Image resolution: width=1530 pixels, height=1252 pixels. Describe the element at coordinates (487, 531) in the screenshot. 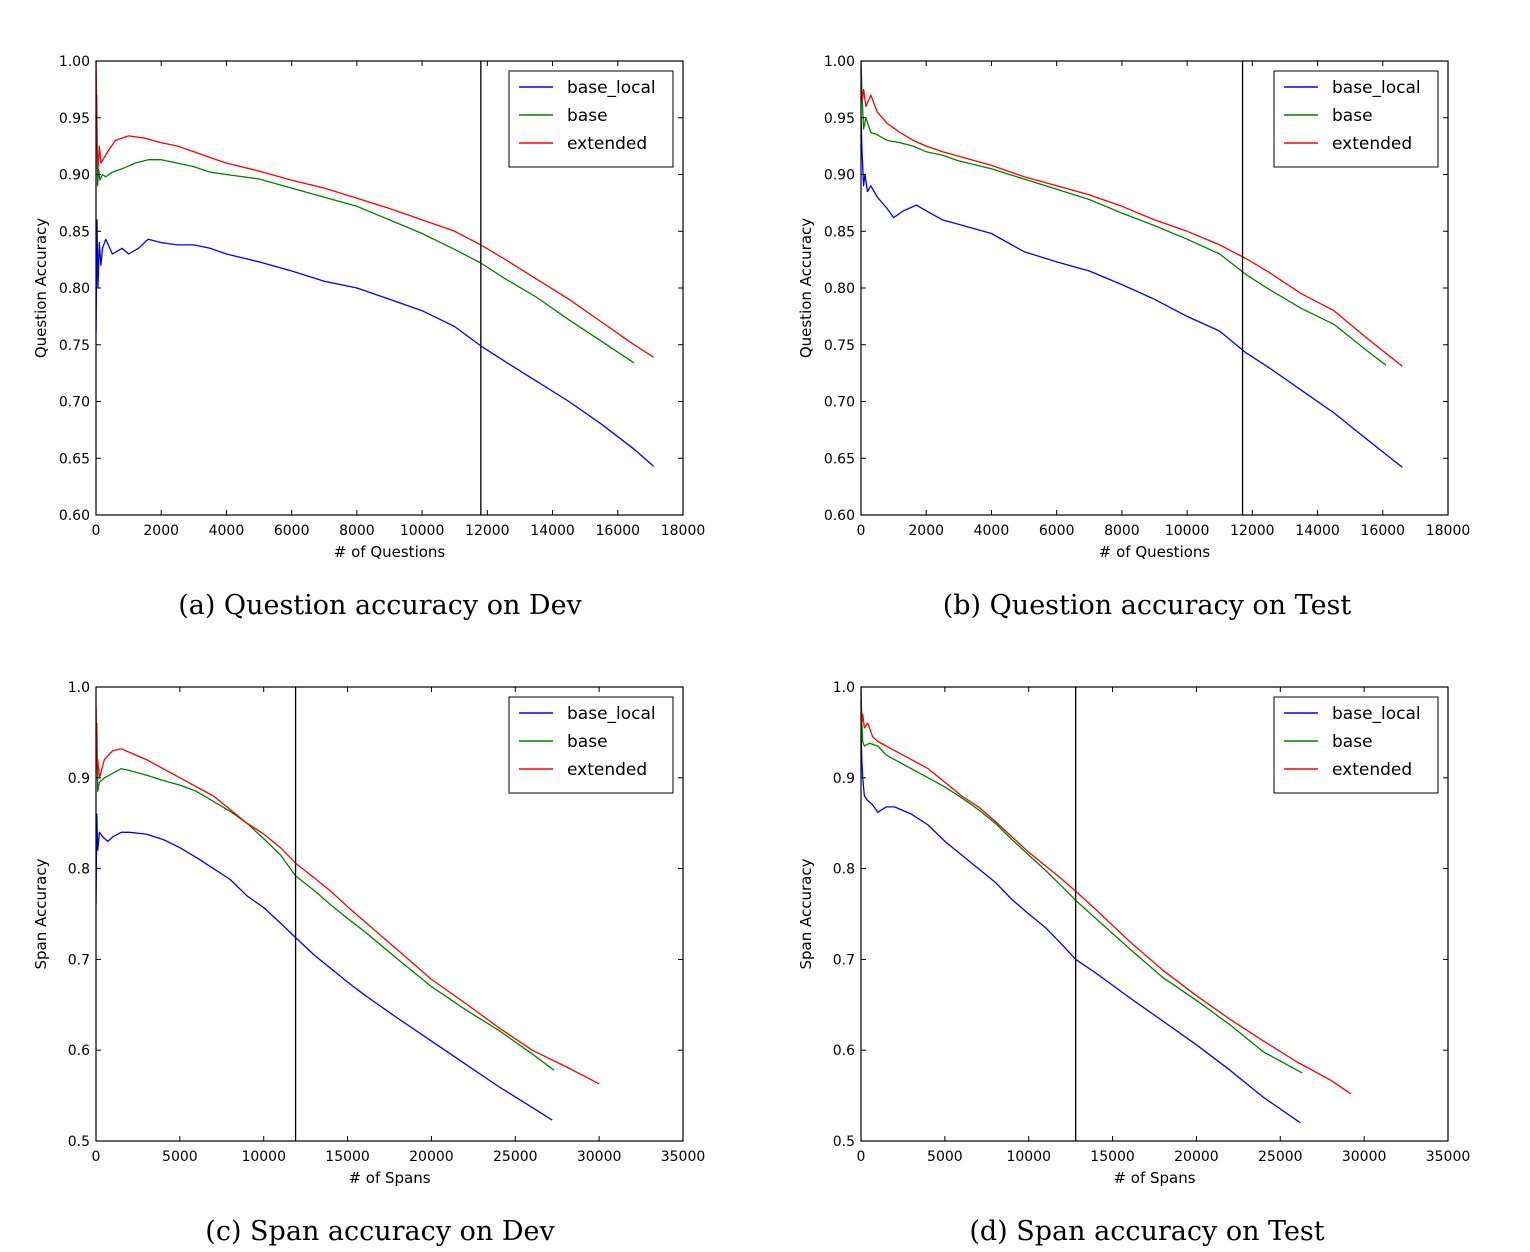

I see `x-tick-label: 12000` at that location.